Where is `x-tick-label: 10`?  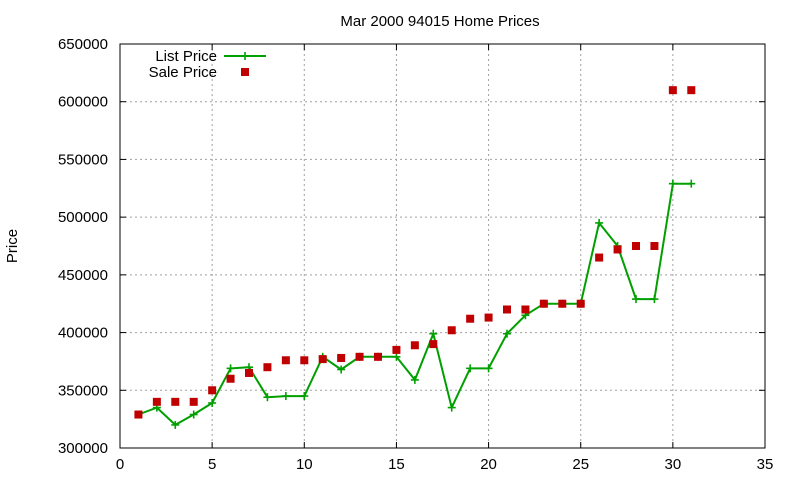 x-tick-label: 10 is located at coordinates (304, 464).